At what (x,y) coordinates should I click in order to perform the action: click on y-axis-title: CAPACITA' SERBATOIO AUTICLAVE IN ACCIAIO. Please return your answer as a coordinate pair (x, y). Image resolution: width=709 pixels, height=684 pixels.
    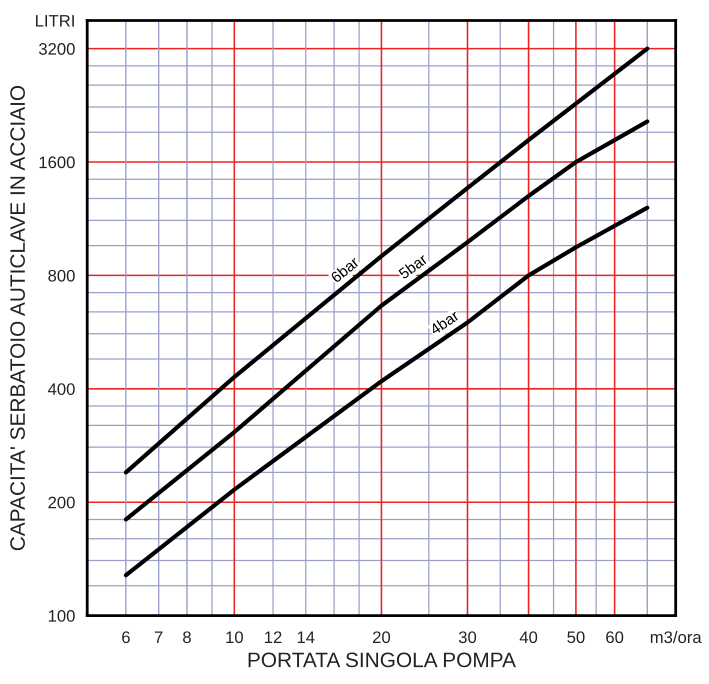
    Looking at the image, I should click on (17, 318).